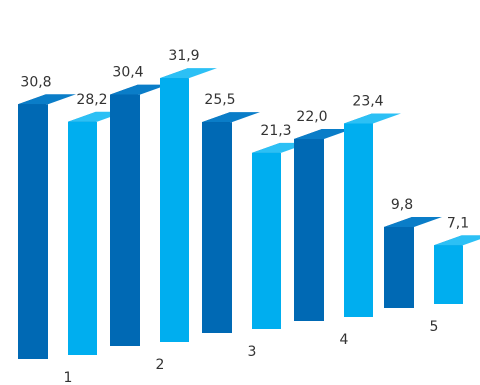 Image resolution: width=480 pixels, height=385 pixels. Describe the element at coordinates (82, 238) in the screenshot. I see `bar-series2-cat1-front` at that location.